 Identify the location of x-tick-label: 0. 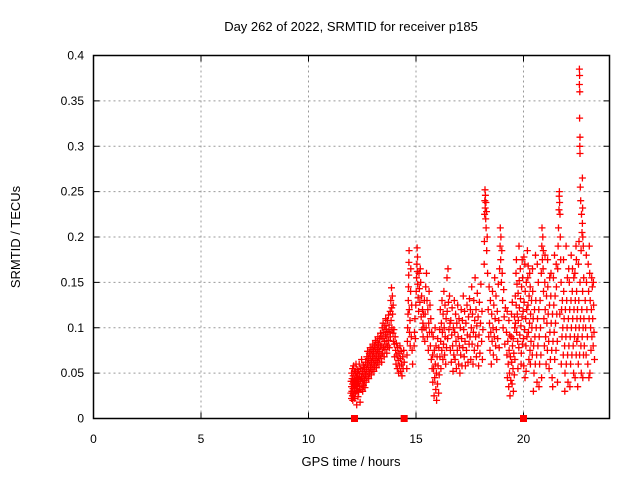
(93, 439).